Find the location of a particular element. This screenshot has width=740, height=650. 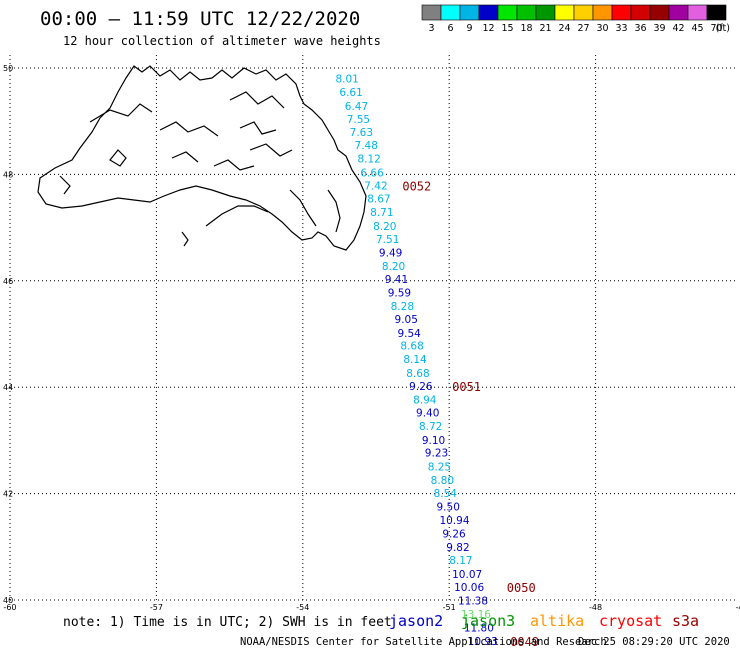

wave-height-value: 13.16 is located at coordinates (476, 615).